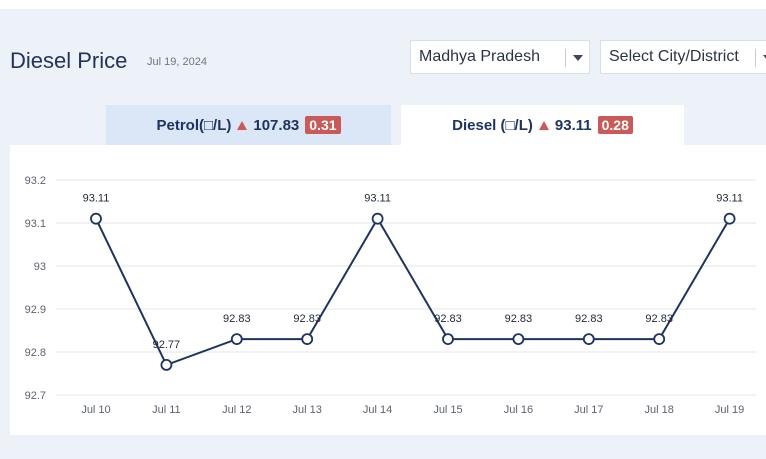 This screenshot has width=766, height=459. I want to click on y-tick-label: 93.2, so click(35, 181).